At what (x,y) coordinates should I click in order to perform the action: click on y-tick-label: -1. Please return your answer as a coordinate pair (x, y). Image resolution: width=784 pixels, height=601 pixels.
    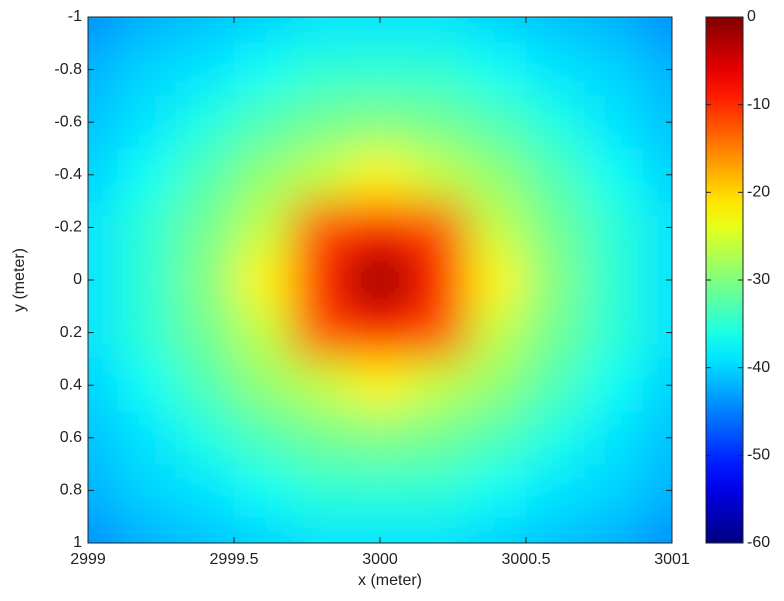
    Looking at the image, I should click on (75, 16).